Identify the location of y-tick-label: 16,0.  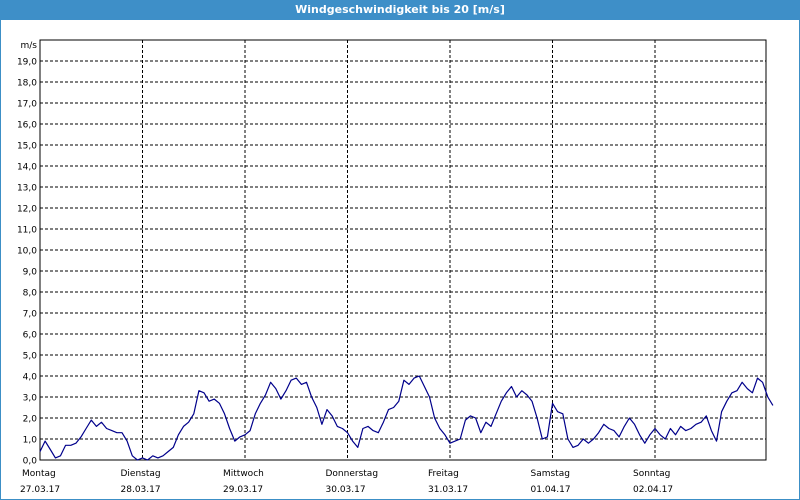
(27, 126).